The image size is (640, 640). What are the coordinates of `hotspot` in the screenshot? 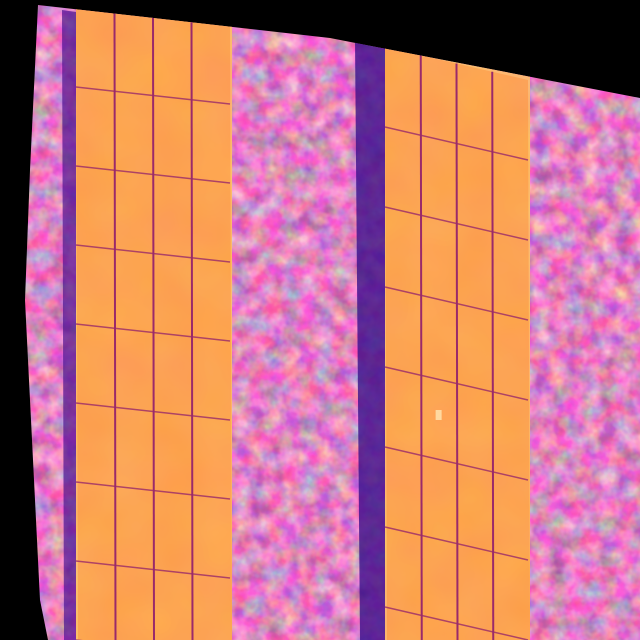 It's located at (438, 415).